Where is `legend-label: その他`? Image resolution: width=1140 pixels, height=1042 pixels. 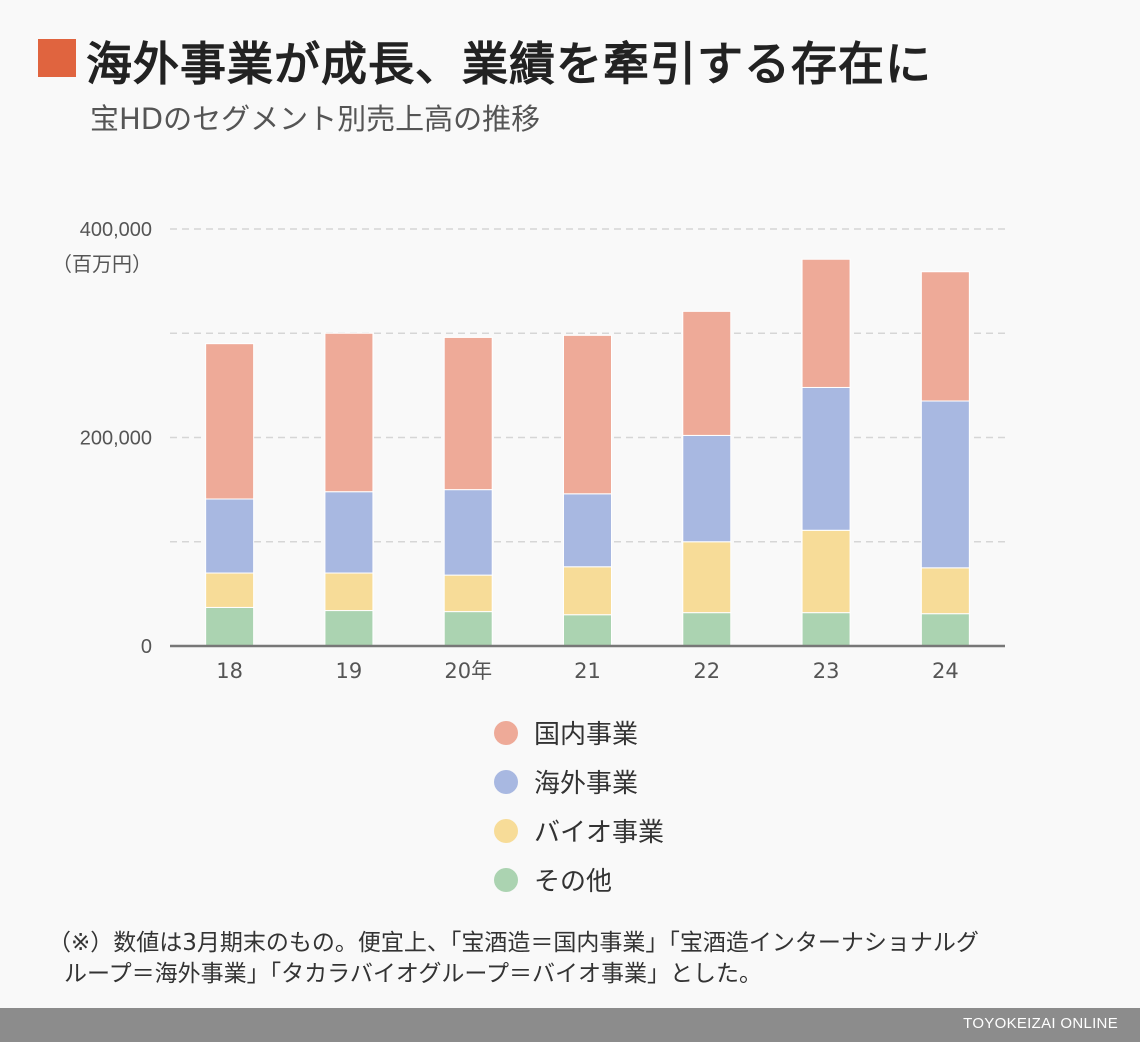 legend-label: その他 is located at coordinates (573, 882).